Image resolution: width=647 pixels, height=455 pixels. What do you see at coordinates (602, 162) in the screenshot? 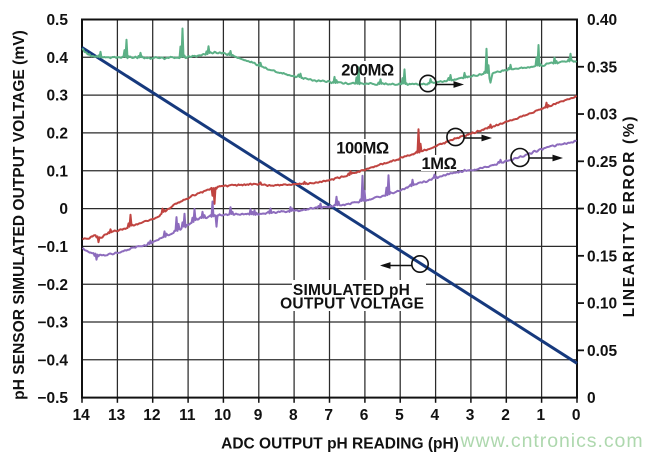
I see `svg-text: 0.25` at bounding box center [602, 162].